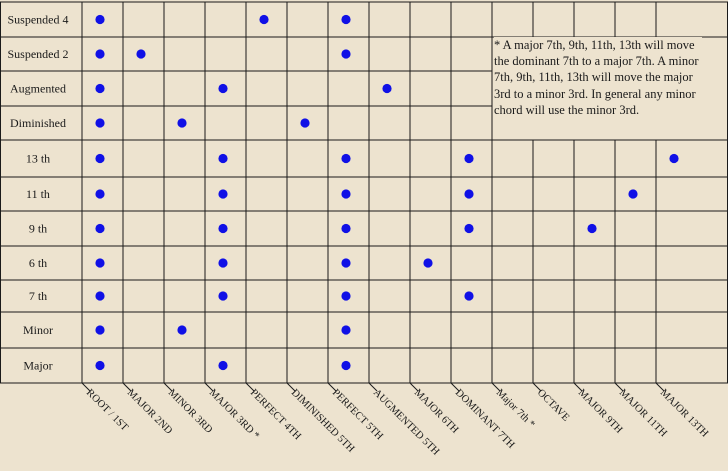 Image resolution: width=728 pixels, height=471 pixels. I want to click on row-label: Suspended 4, so click(38, 20).